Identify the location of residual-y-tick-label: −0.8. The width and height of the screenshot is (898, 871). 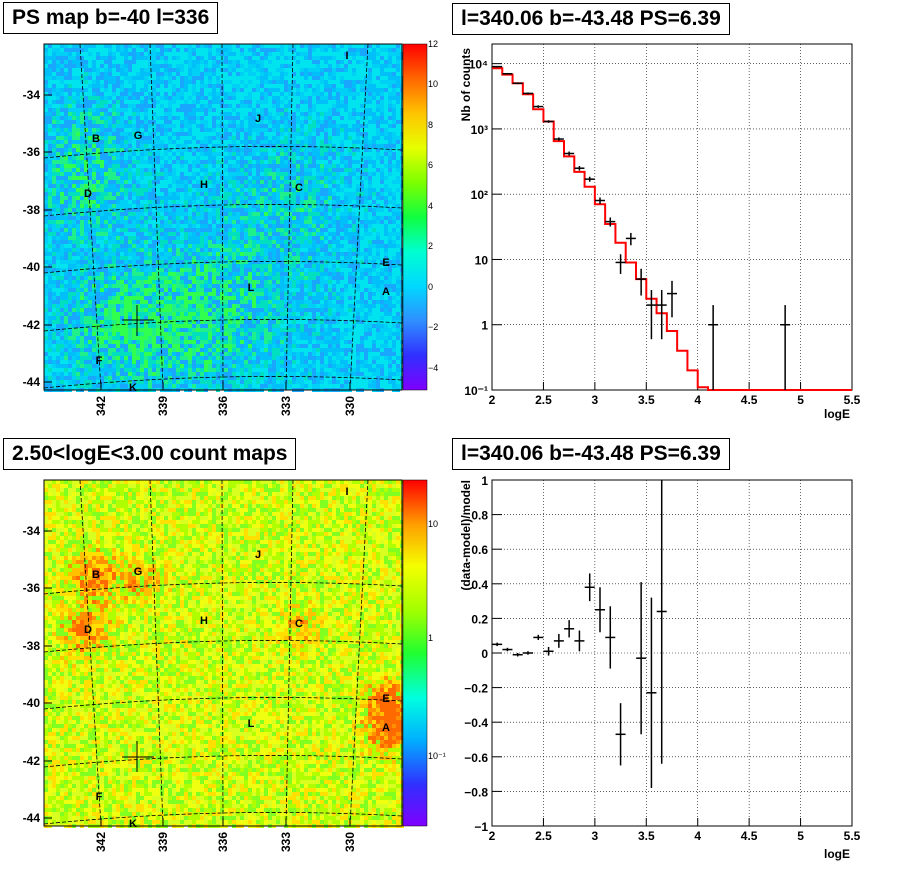
(476, 792).